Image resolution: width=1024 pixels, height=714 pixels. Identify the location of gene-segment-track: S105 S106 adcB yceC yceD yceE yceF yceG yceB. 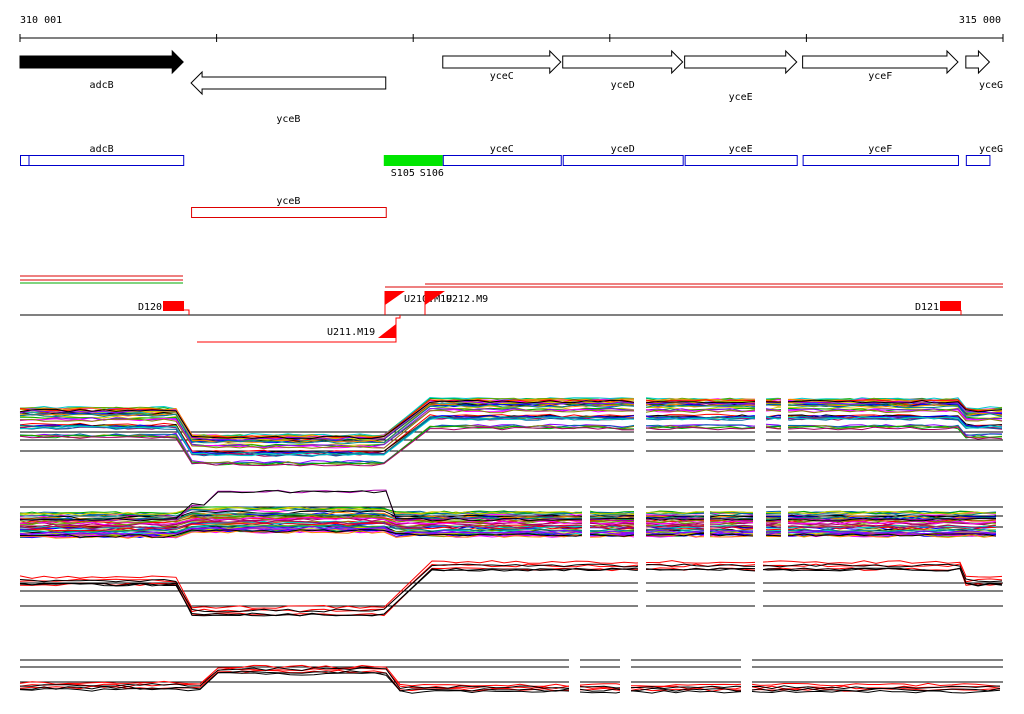
(511, 181).